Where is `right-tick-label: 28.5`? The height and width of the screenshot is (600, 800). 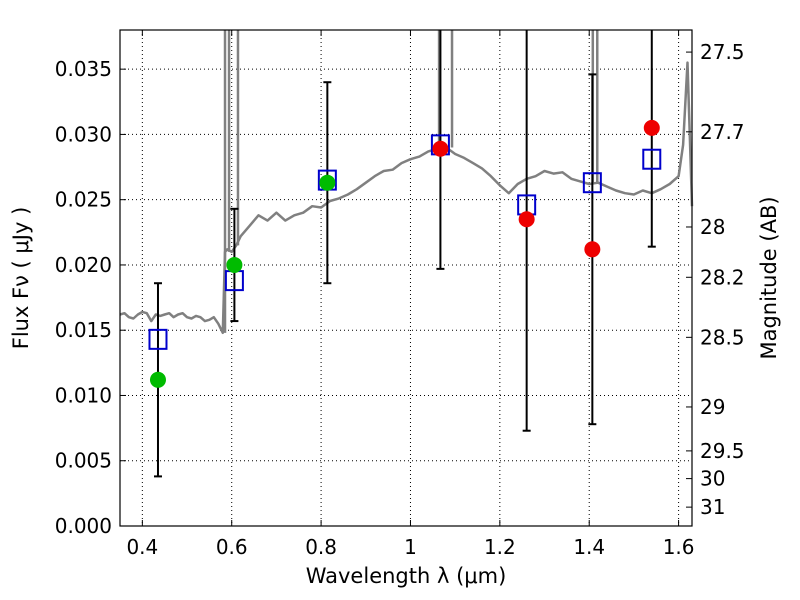
right-tick-label: 28.5 is located at coordinates (722, 337).